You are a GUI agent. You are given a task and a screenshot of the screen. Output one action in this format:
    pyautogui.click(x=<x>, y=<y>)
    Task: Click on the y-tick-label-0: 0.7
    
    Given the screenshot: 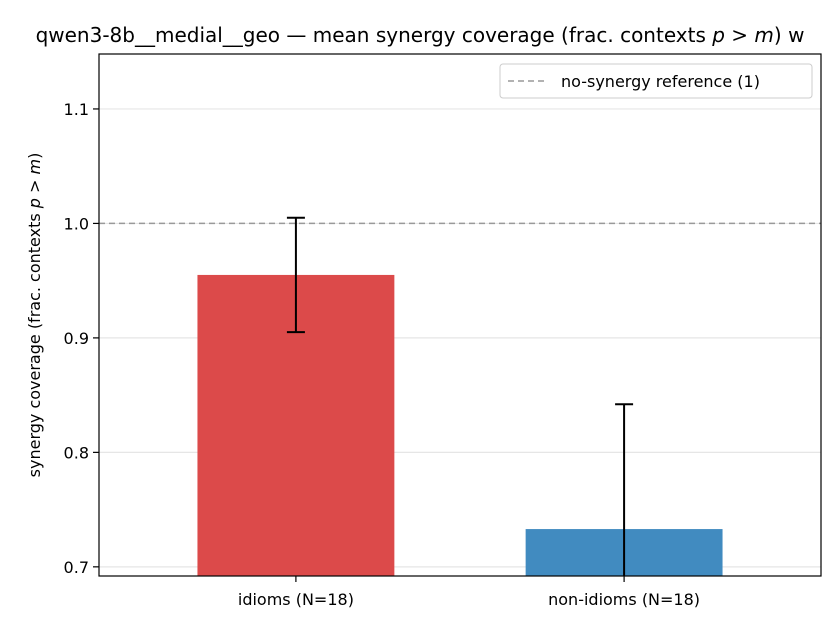 What is the action you would take?
    pyautogui.click(x=76, y=567)
    